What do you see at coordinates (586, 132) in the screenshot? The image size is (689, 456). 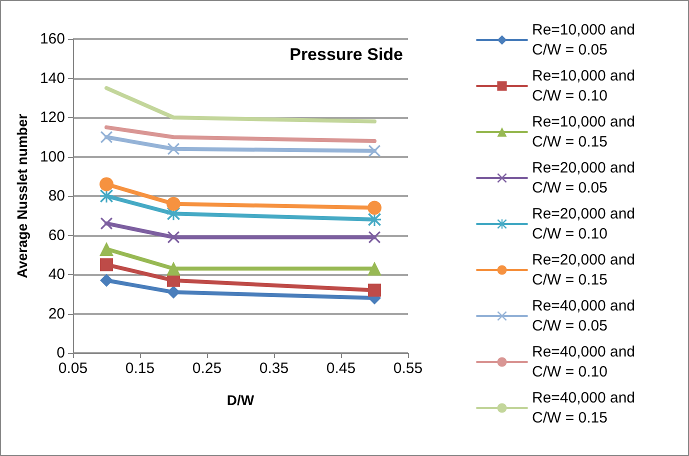 I see `legend-label: Re=10,000 and C/W = 0.15` at bounding box center [586, 132].